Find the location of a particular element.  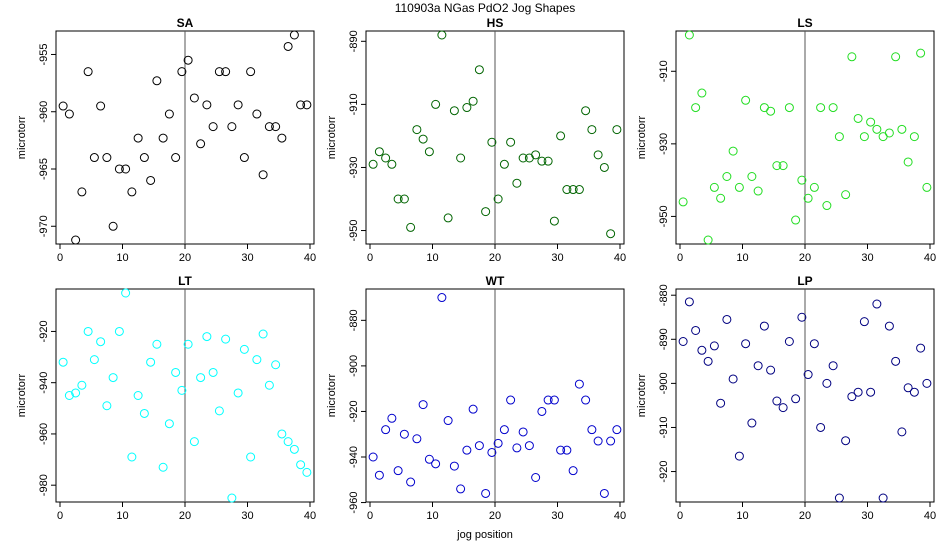

y-tick-label: -955 is located at coordinates (44, 54).